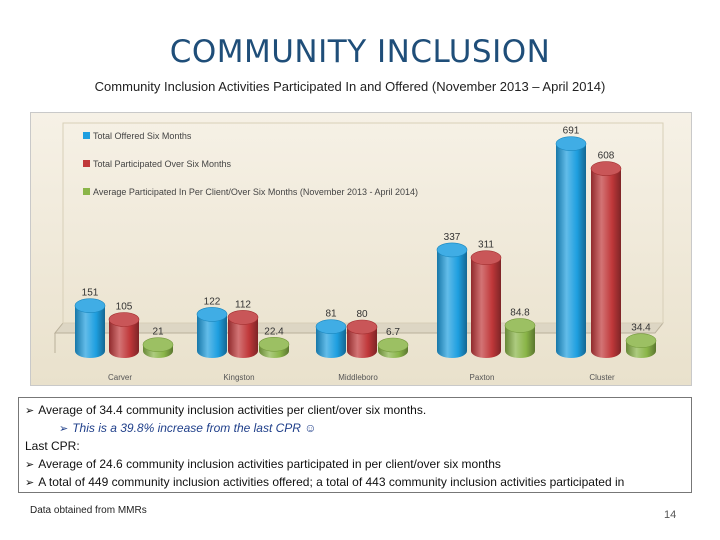 The image size is (720, 540). What do you see at coordinates (158, 332) in the screenshot?
I see `data-label: 21` at bounding box center [158, 332].